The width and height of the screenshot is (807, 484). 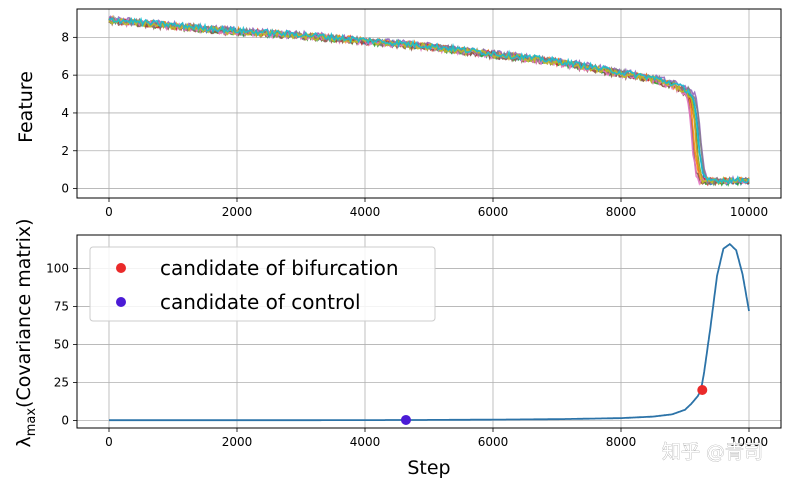 What do you see at coordinates (554, 405) in the screenshot?
I see `eigenvalue-markers` at bounding box center [554, 405].